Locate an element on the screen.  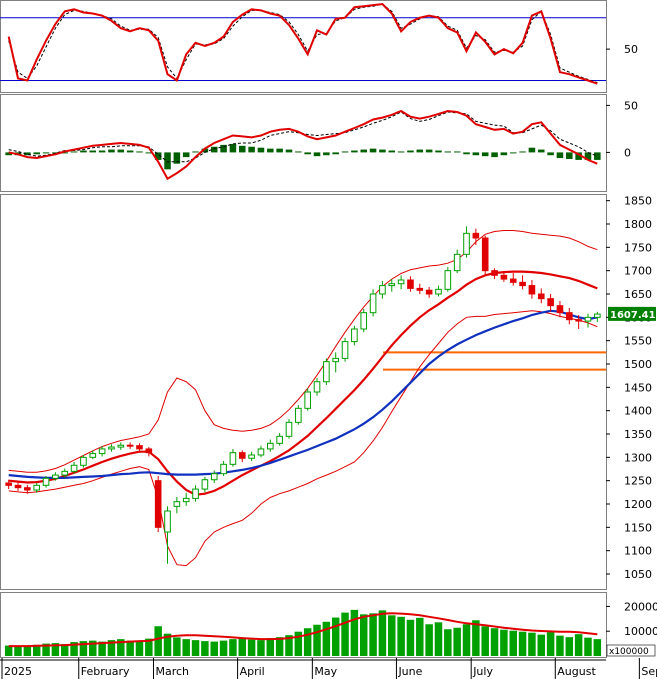
panel-frame-volume is located at coordinates (303, 625).